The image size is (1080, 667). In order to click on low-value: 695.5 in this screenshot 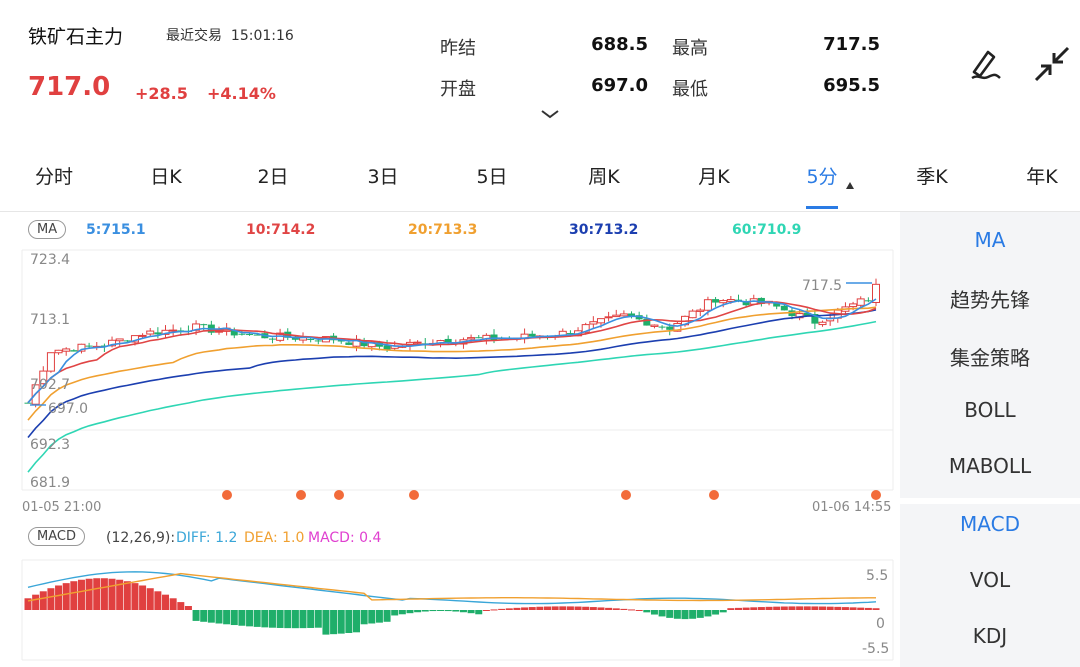, I will do `click(851, 85)`.